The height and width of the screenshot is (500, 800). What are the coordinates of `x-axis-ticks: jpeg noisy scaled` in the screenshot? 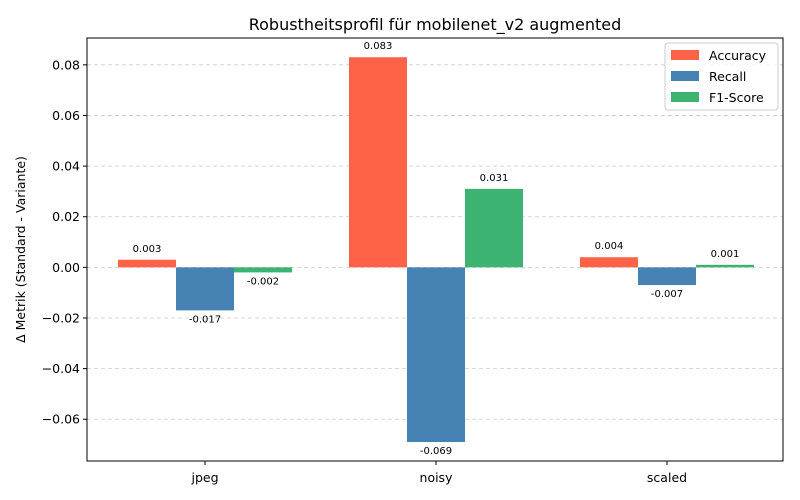 It's located at (438, 473).